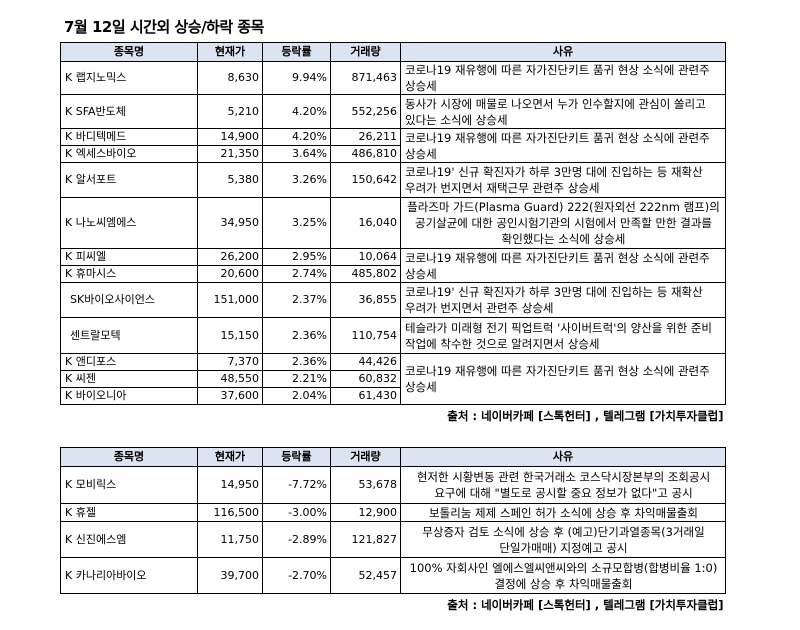 The width and height of the screenshot is (800, 630). I want to click on stock-price: 5,380, so click(230, 180).